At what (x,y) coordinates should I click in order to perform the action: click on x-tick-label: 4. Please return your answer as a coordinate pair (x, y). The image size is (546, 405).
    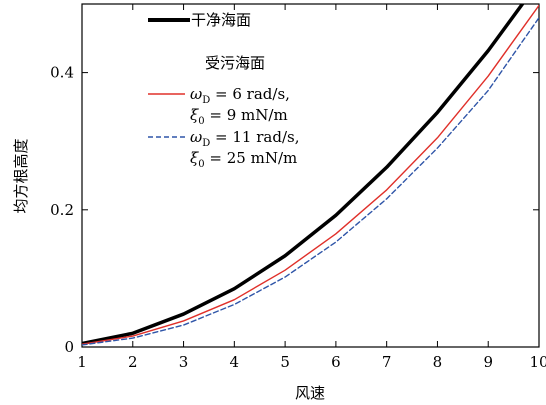
    Looking at the image, I should click on (235, 362).